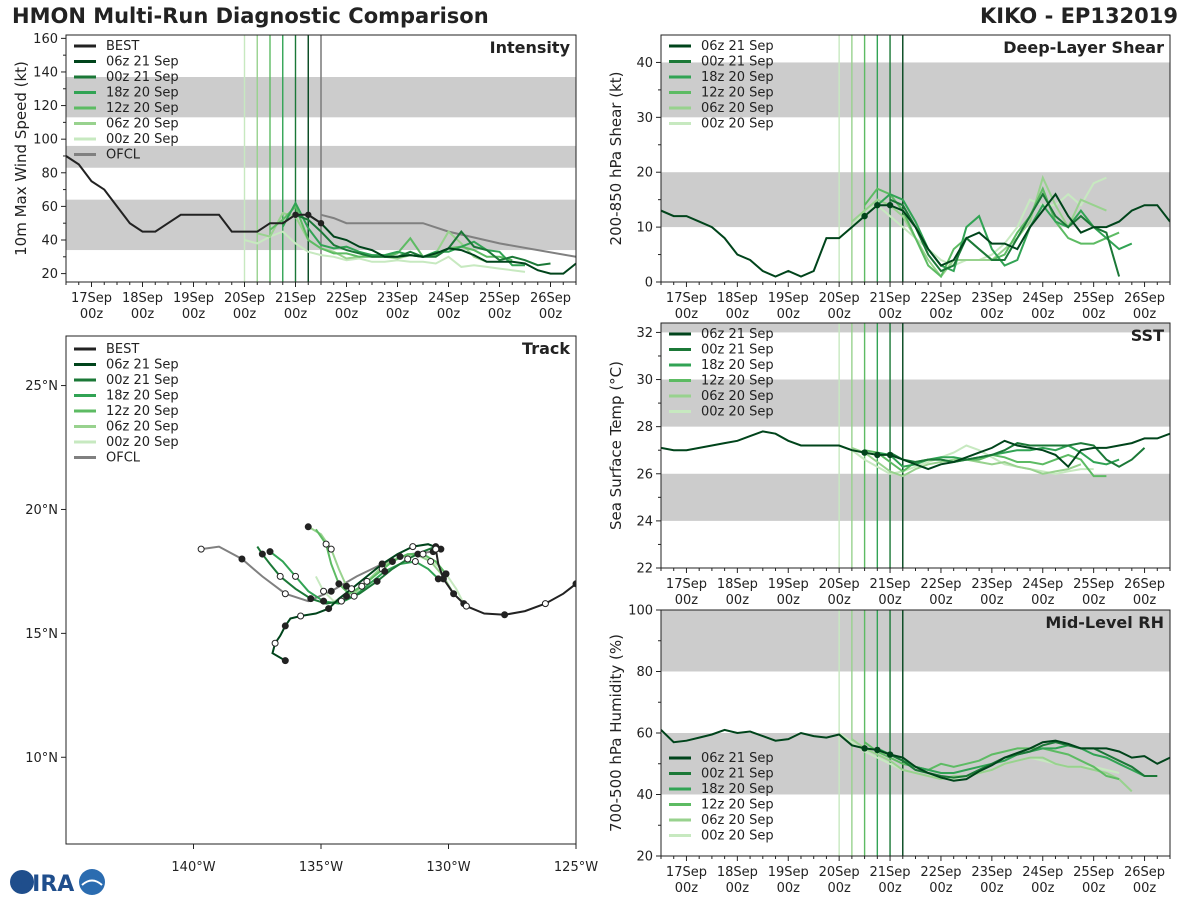  What do you see at coordinates (644, 333) in the screenshot?
I see `ytick-label: 32` at bounding box center [644, 333].